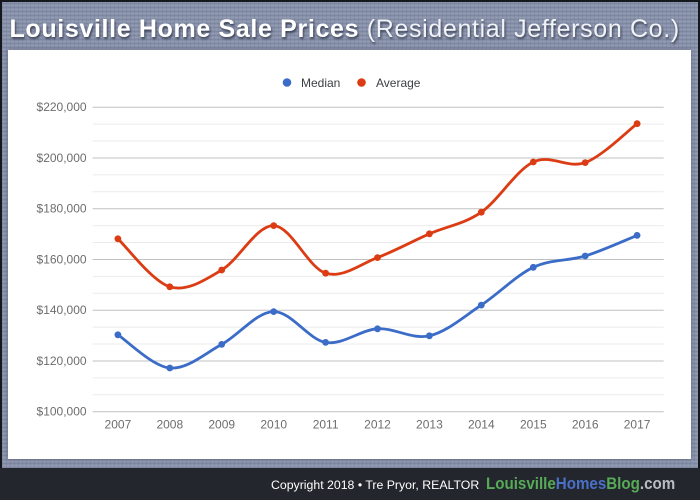  Describe the element at coordinates (221, 425) in the screenshot. I see `svg-text: 2009` at that location.